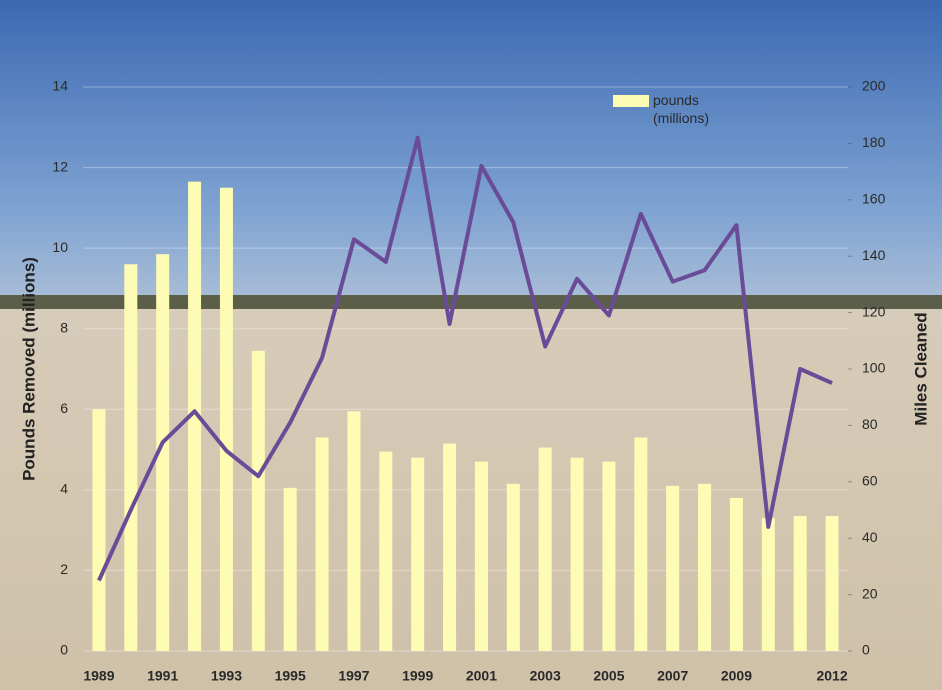 The width and height of the screenshot is (942, 690). What do you see at coordinates (874, 199) in the screenshot?
I see `y2-tick-label: 160` at bounding box center [874, 199].